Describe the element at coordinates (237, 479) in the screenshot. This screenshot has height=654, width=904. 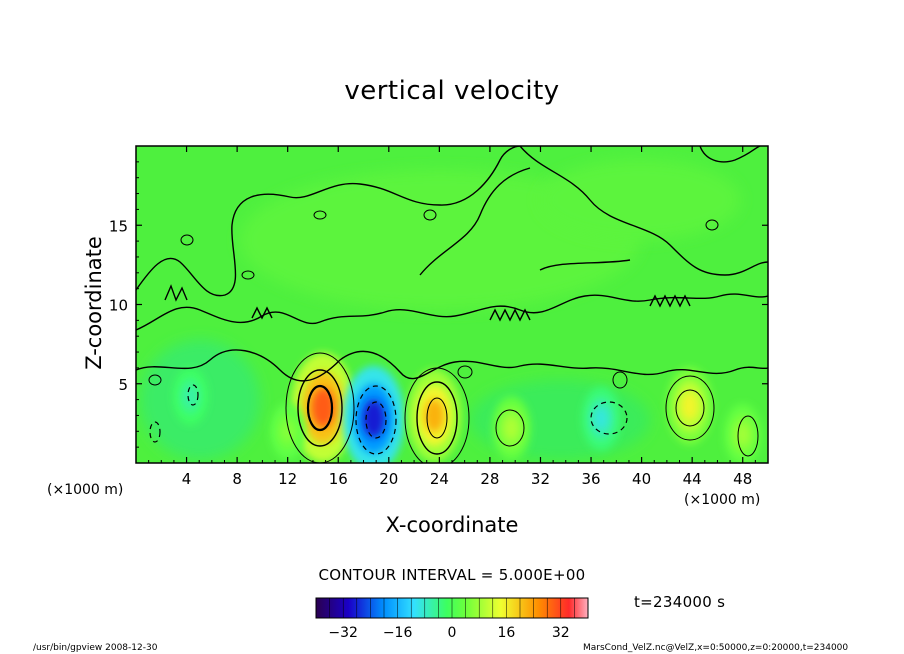
I see `x-tick-label: 8` at that location.